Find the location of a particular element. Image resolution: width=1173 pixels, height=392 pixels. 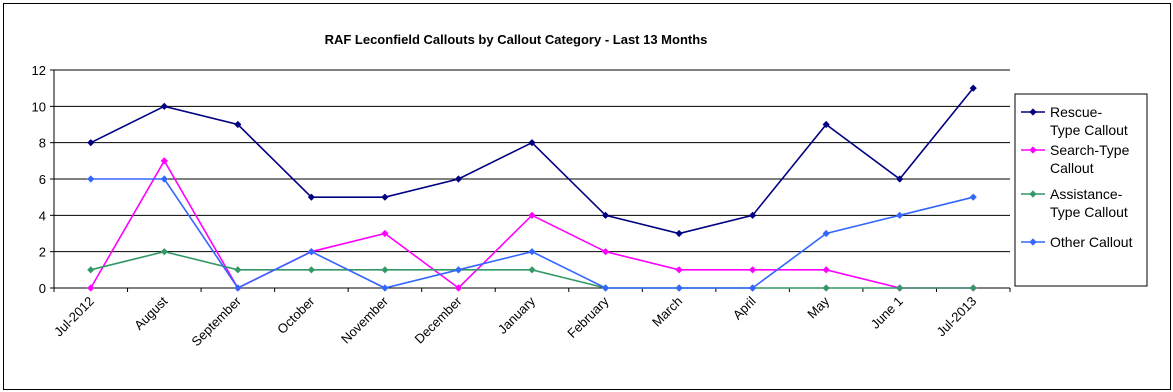

x-tick-label: June 1 is located at coordinates (887, 313).